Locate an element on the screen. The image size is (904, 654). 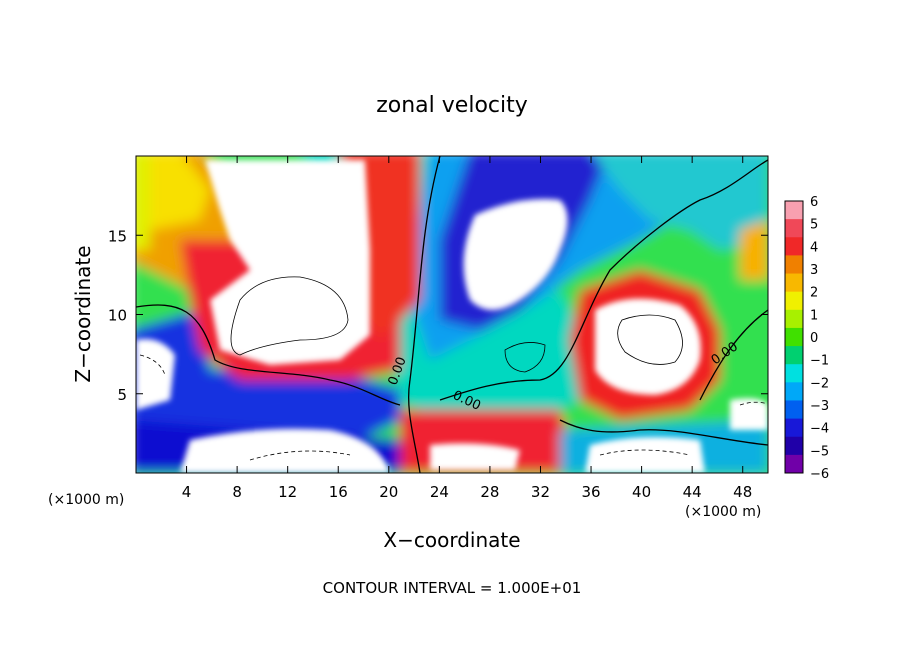
y-tick-label: 10 is located at coordinates (117, 316).